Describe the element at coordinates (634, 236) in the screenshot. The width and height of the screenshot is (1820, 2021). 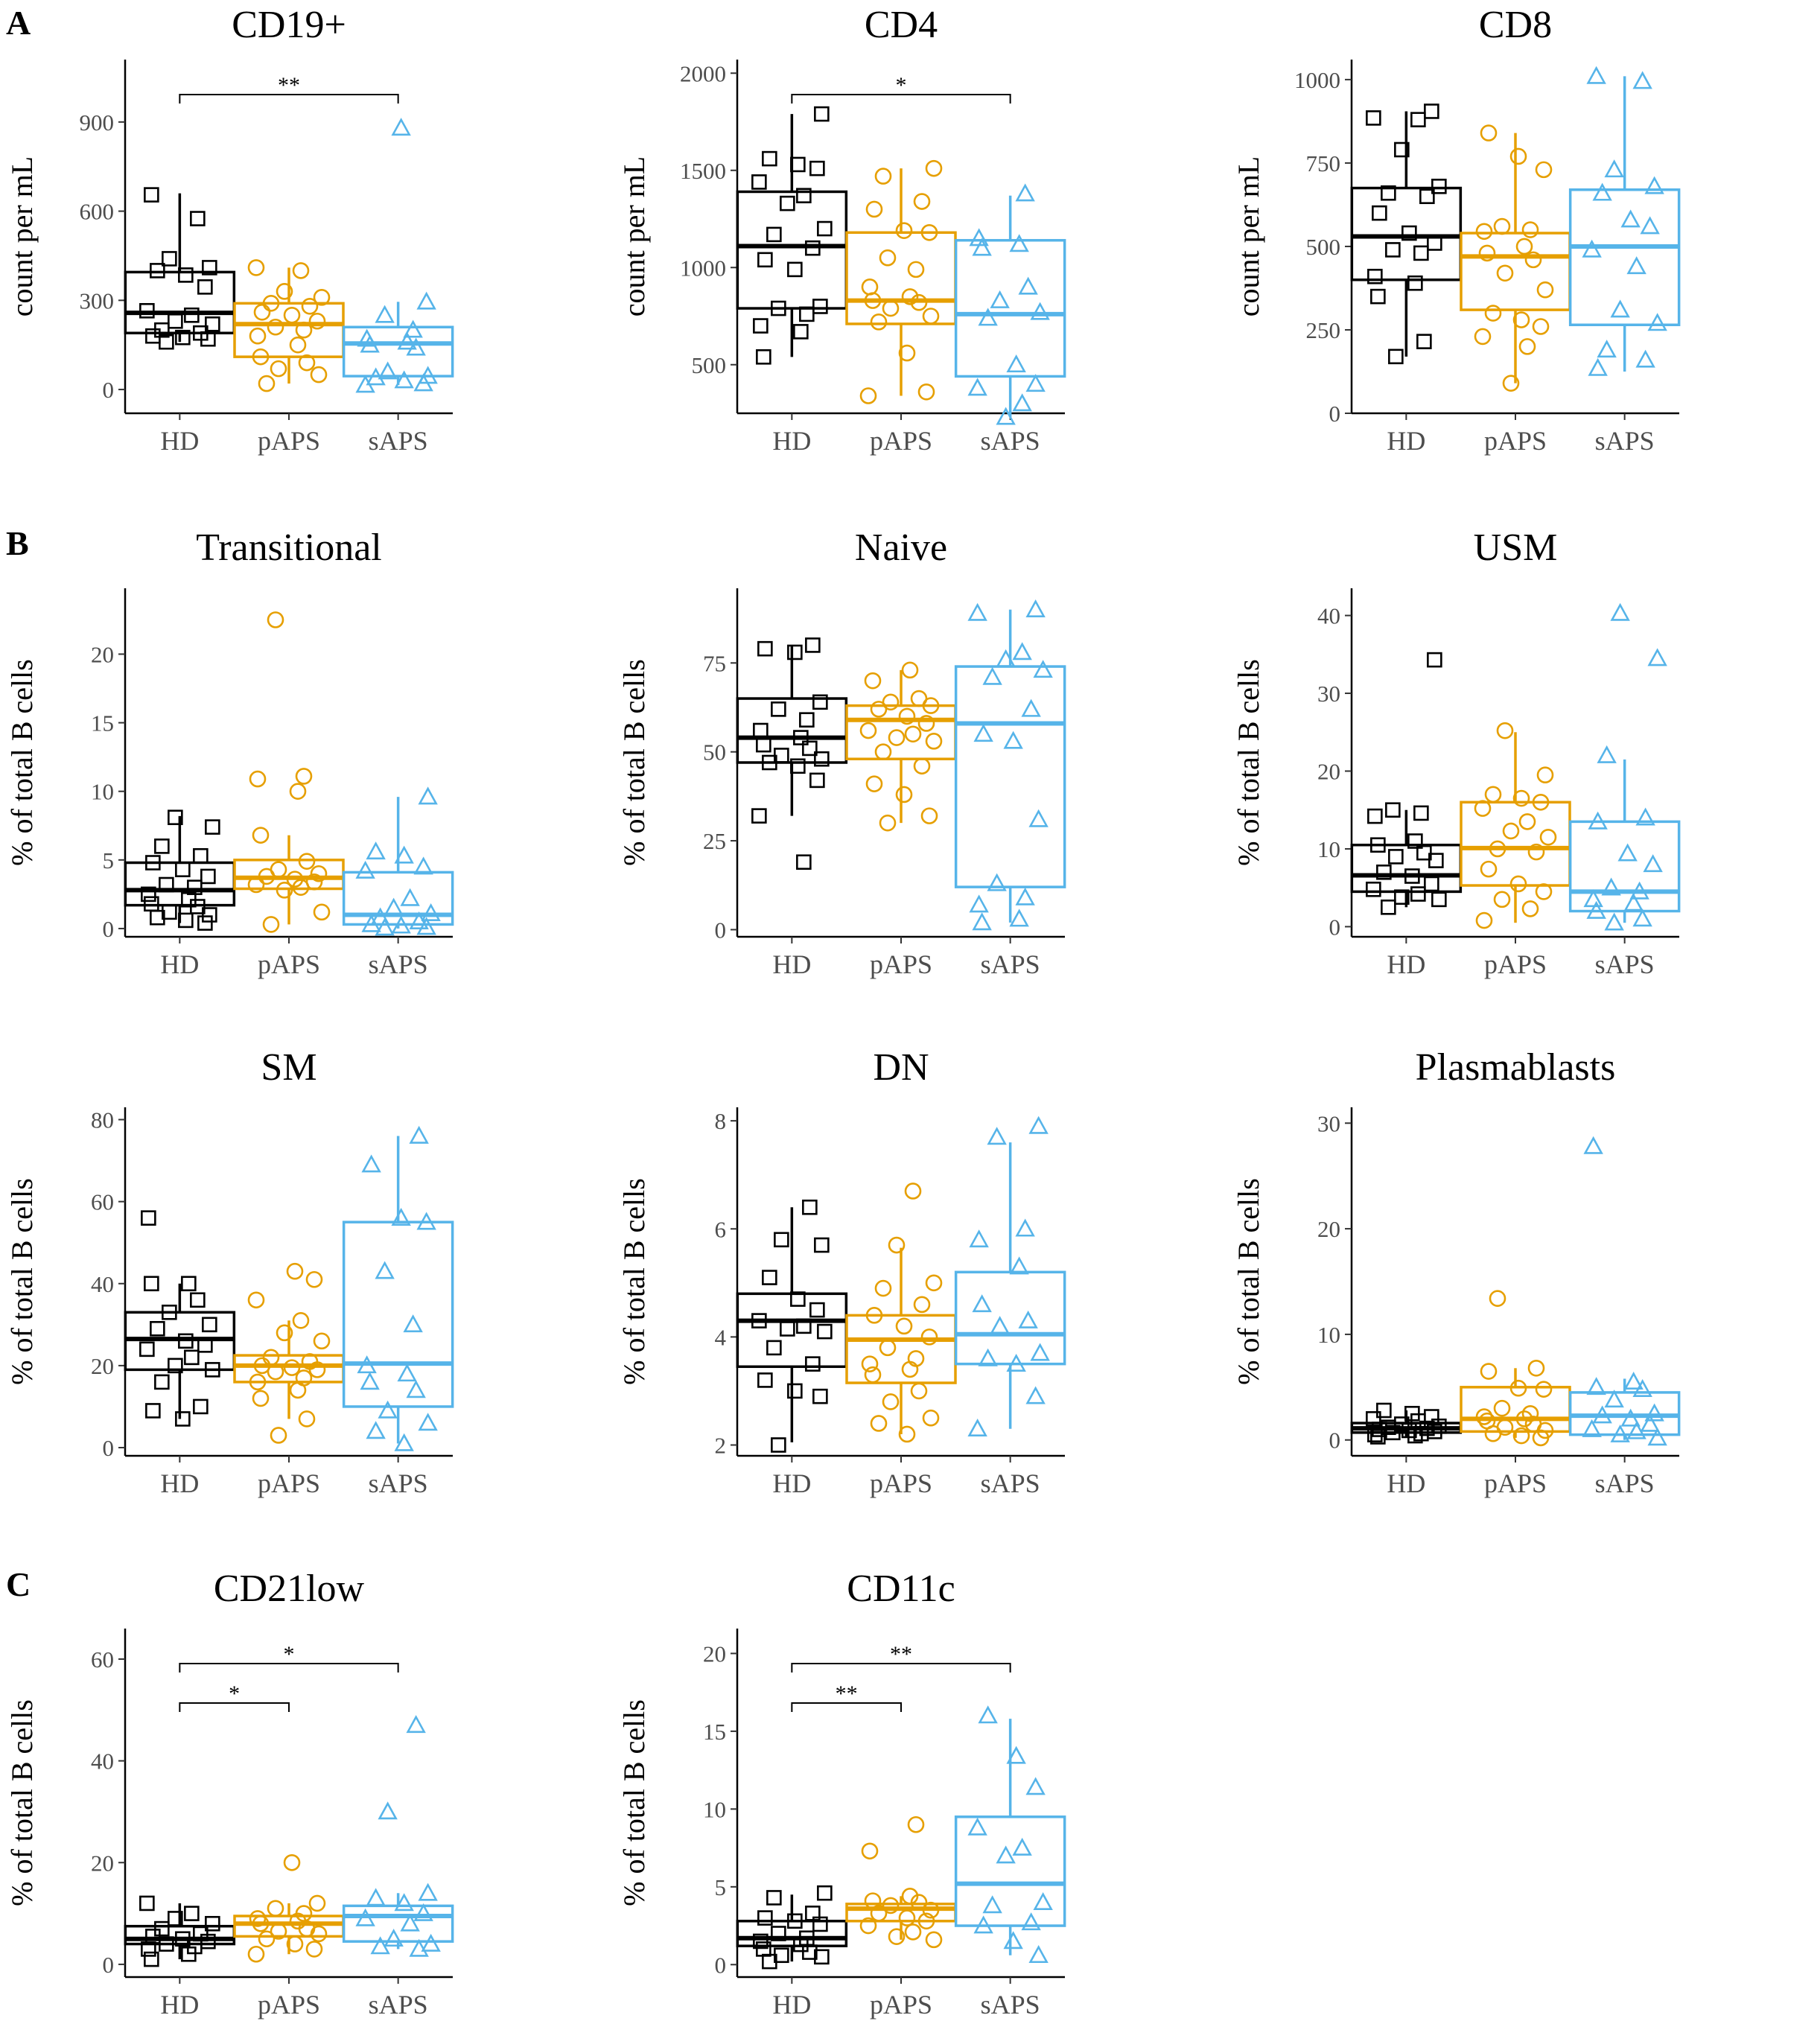
I see `y-axis-label: count per mL` at that location.